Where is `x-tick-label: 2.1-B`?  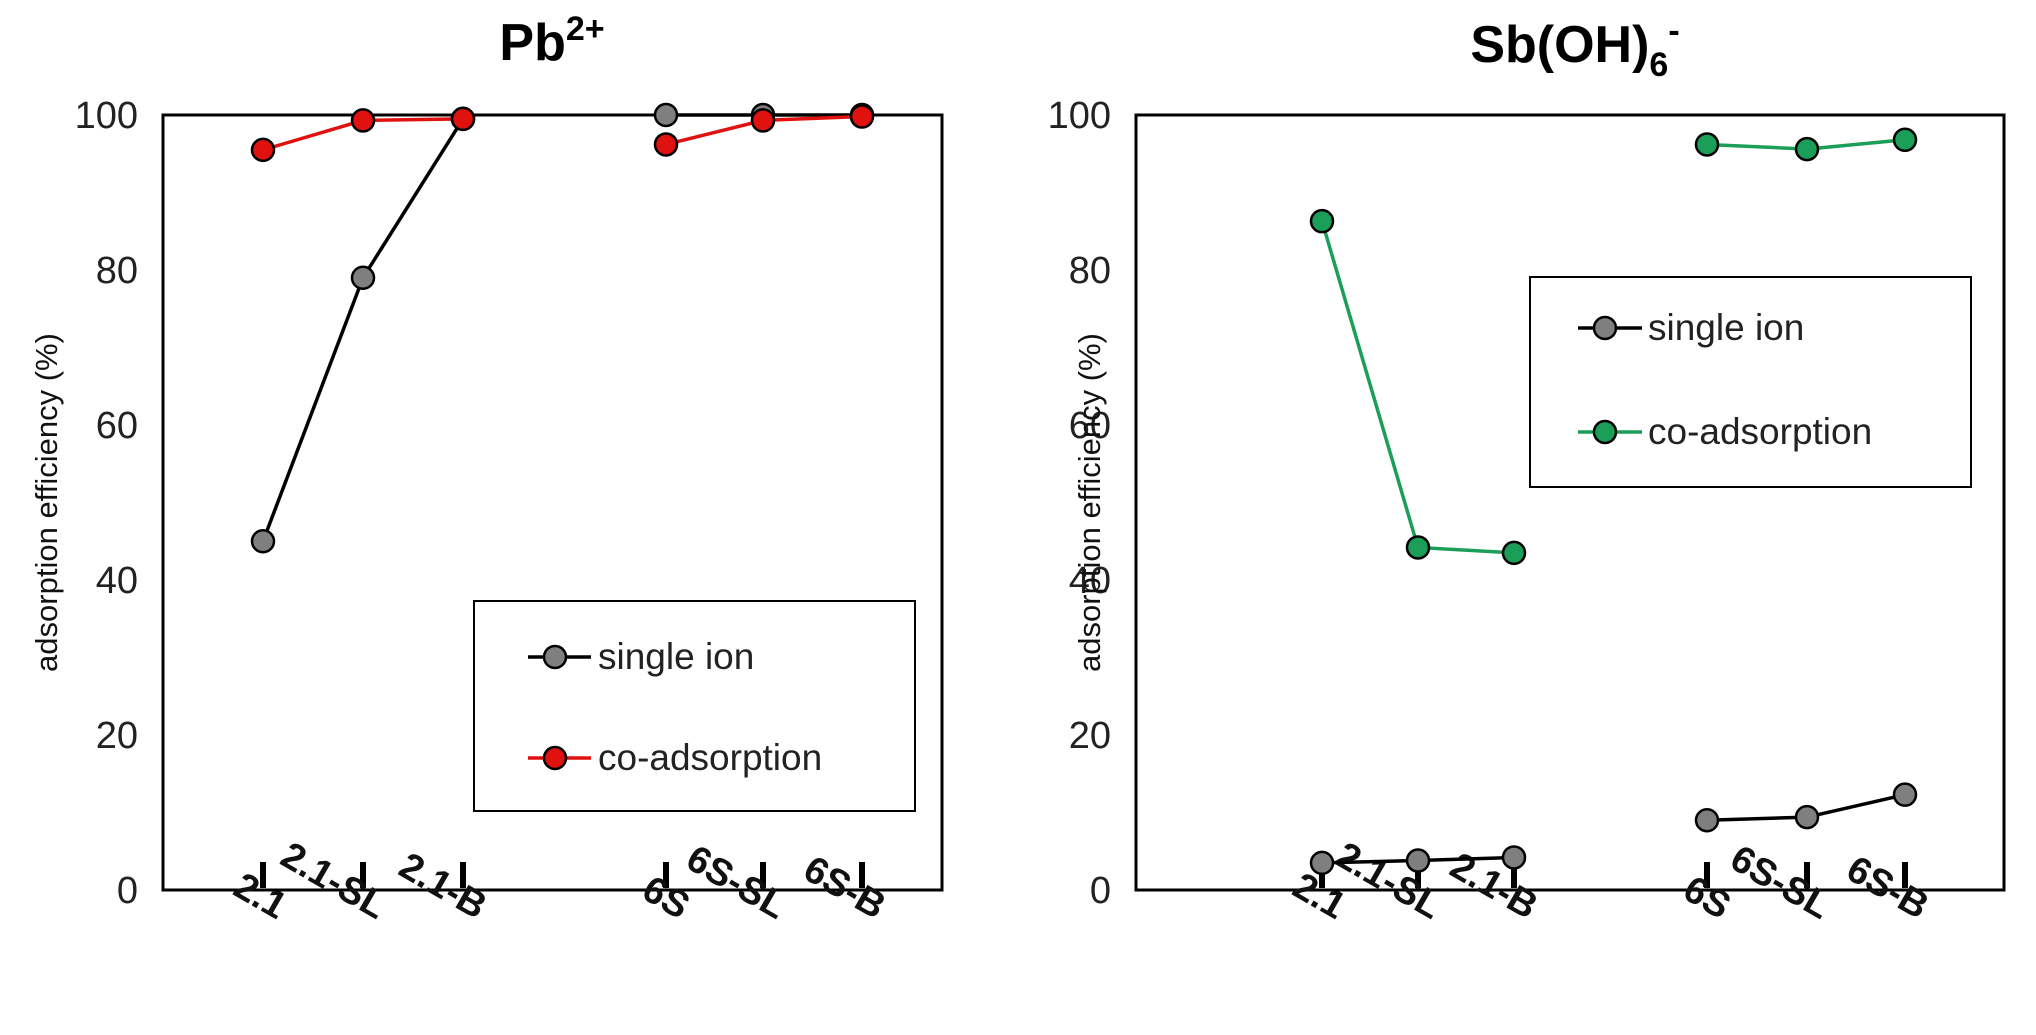 x-tick-label: 2.1-B is located at coordinates (442, 886).